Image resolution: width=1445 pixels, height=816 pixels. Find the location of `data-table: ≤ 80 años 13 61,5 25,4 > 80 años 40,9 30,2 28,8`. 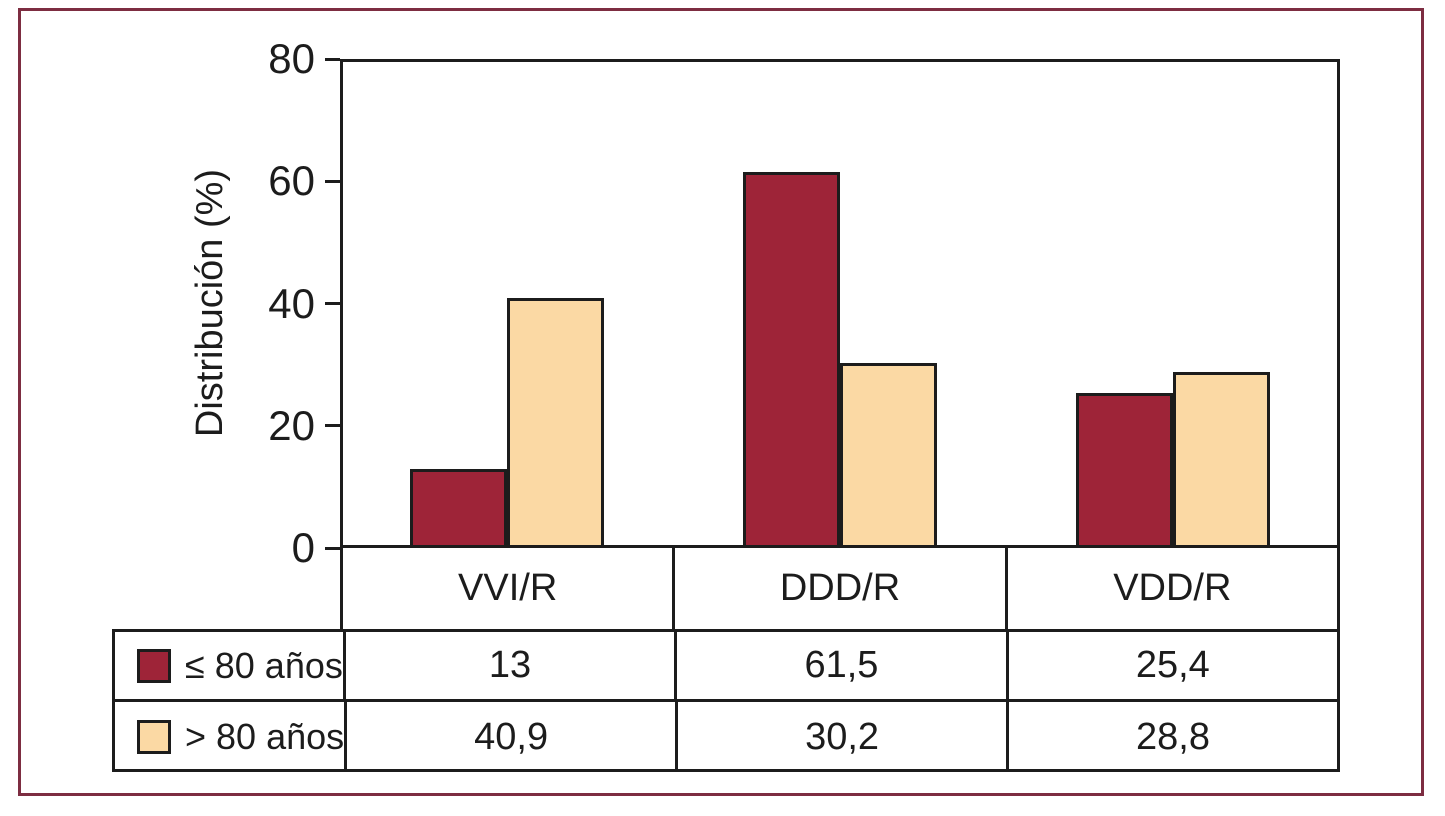

data-table: ≤ 80 años 13 61,5 25,4 > 80 años 40,9 30,2 28,8 is located at coordinates (726, 700).